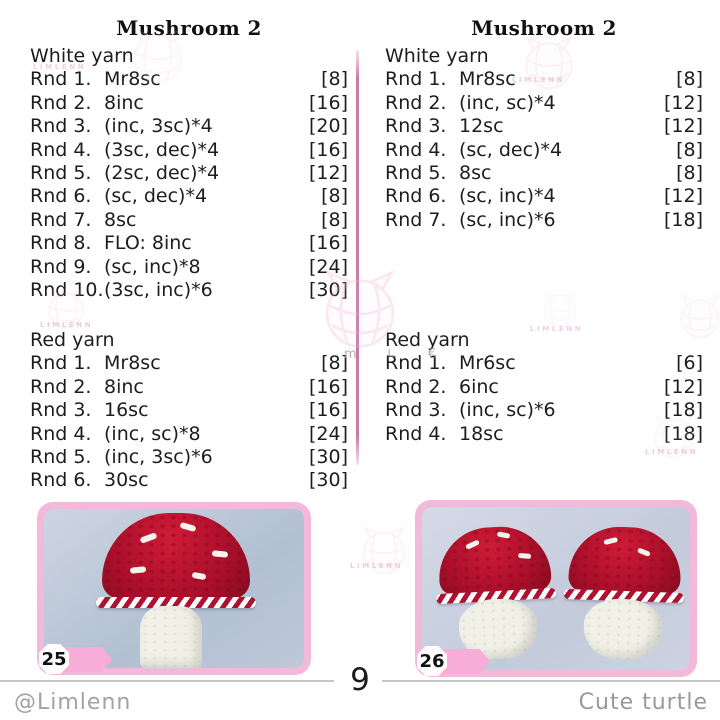 The height and width of the screenshot is (720, 720). I want to click on column-divider, so click(357, 257).